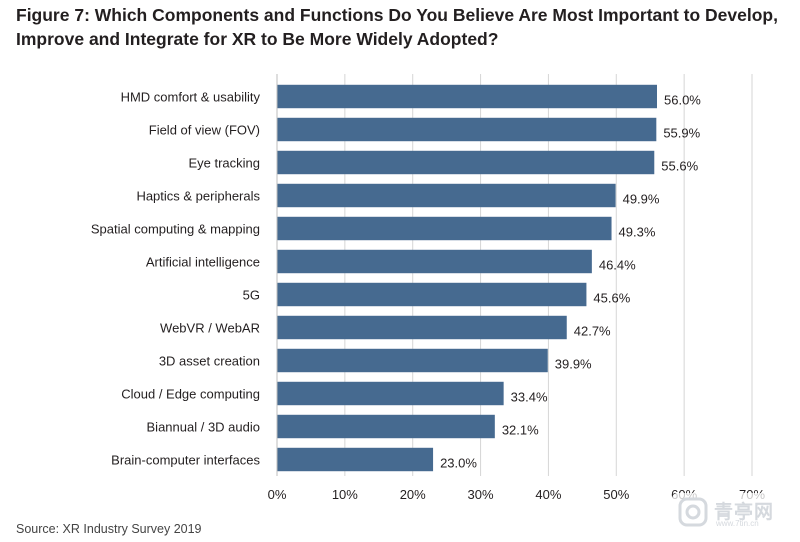 The image size is (800, 542). Describe the element at coordinates (224, 163) in the screenshot. I see `category-label: Eye tracking` at that location.